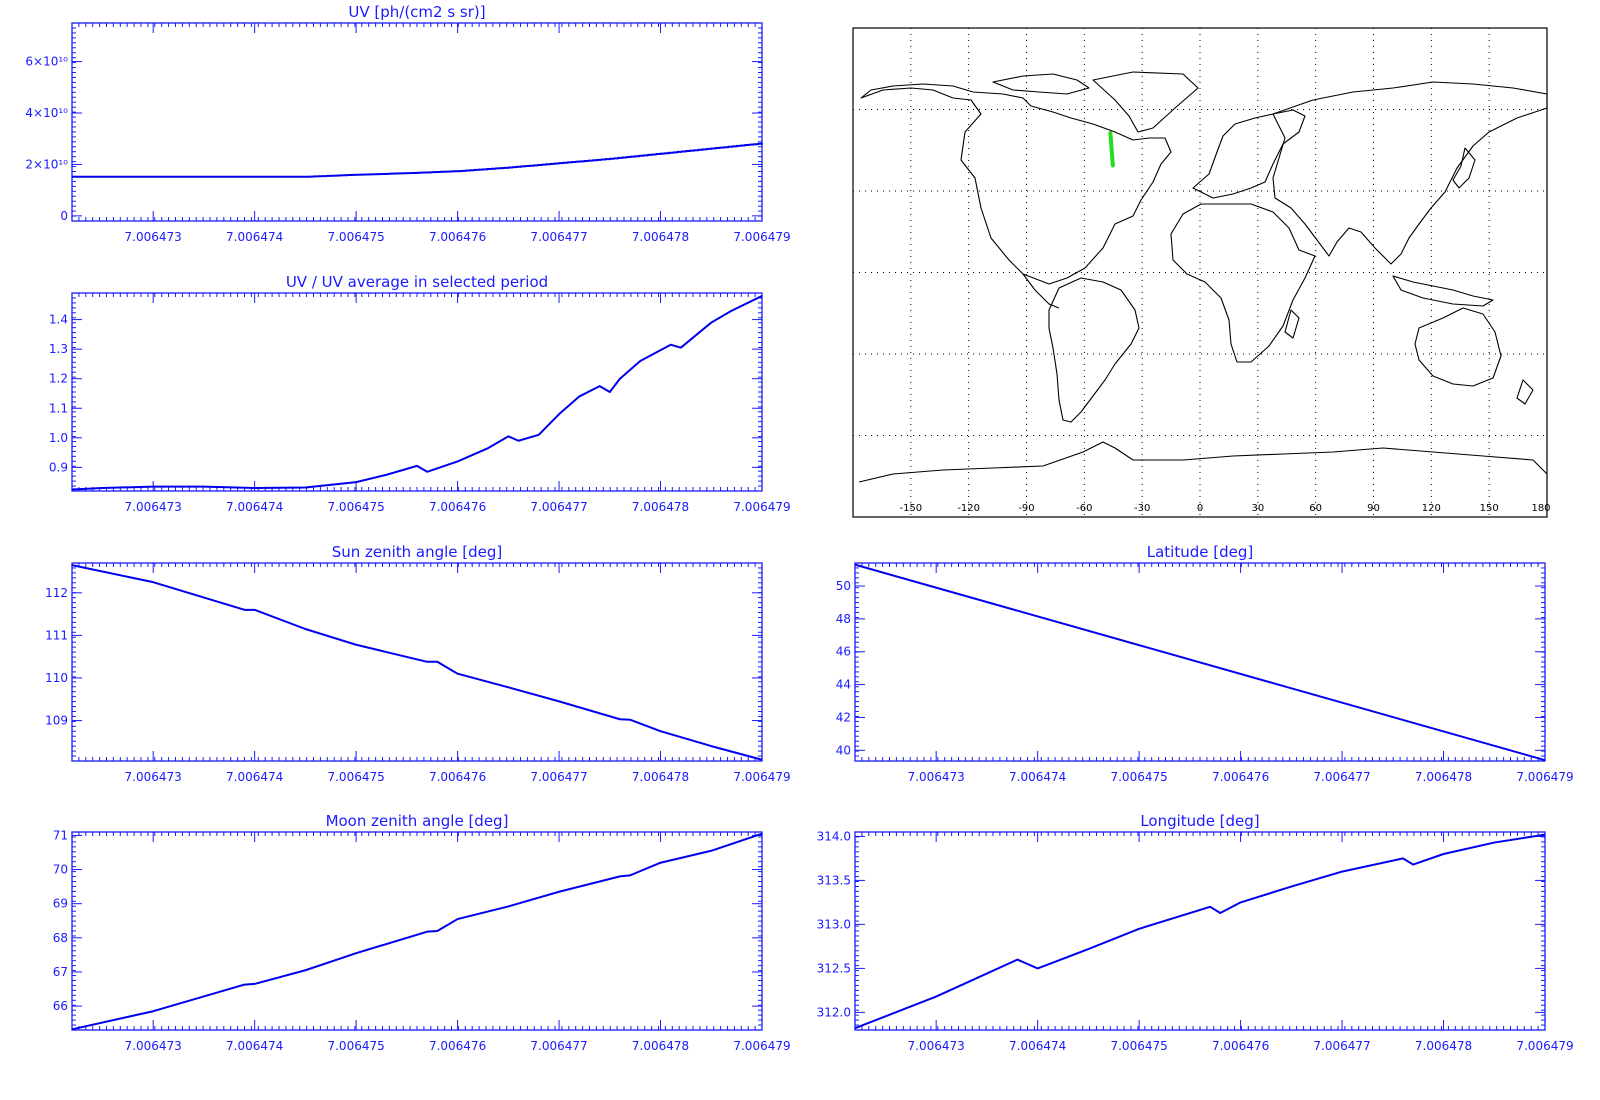 The width and height of the screenshot is (1600, 1100). I want to click on coast-south-america, so click(1094, 350).